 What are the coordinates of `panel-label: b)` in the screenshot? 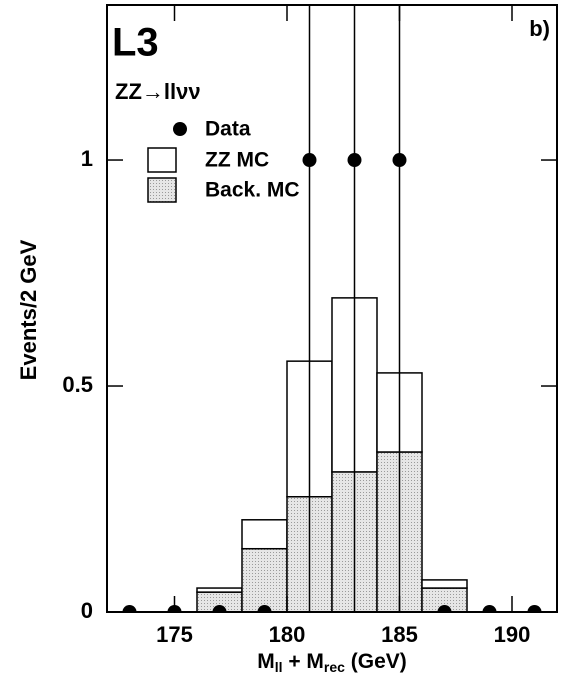 It's located at (539, 28).